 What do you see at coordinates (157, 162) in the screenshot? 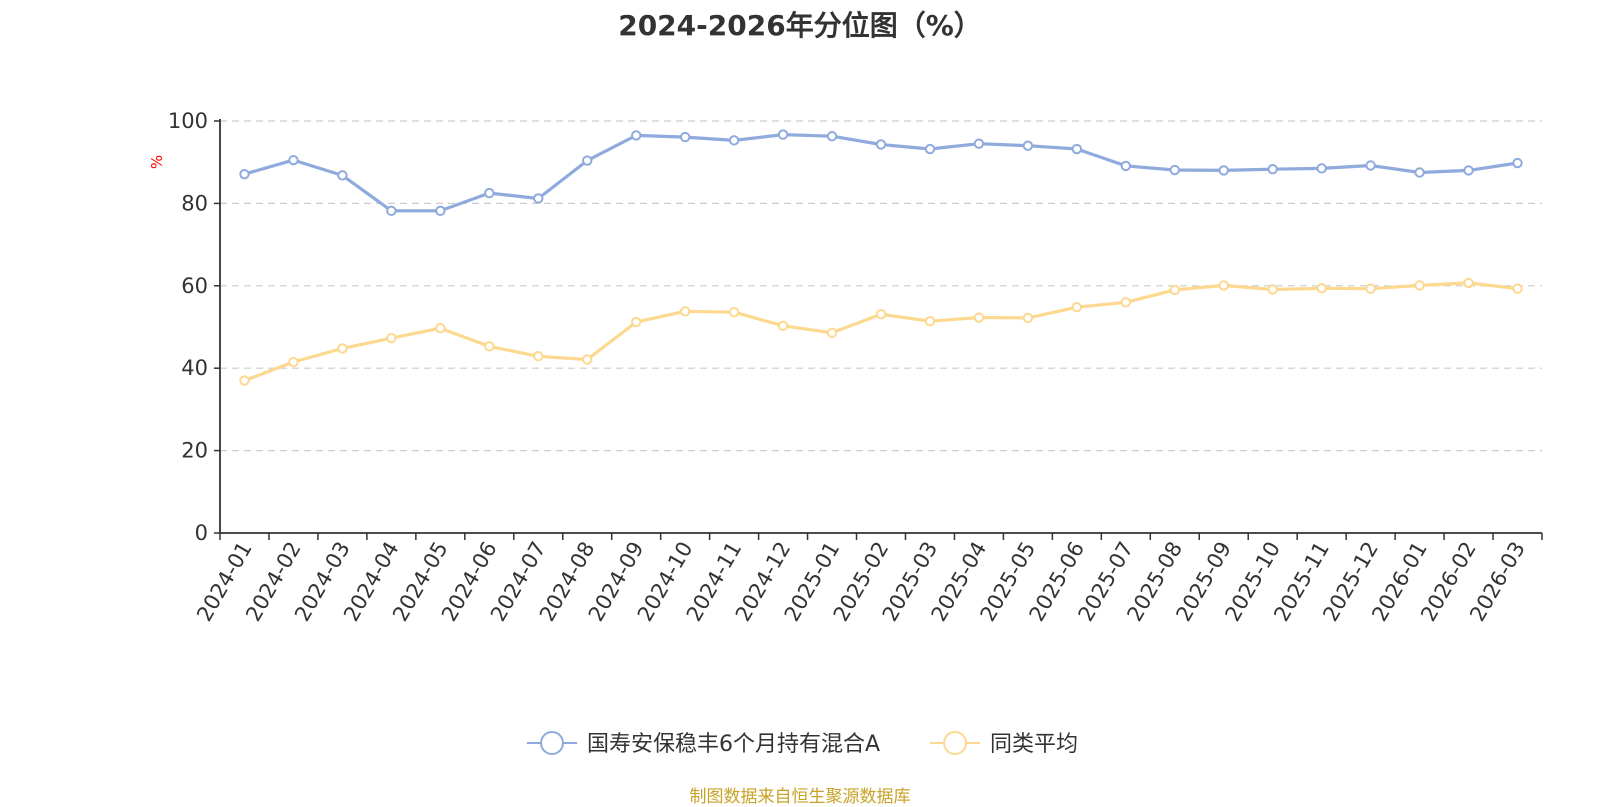
I see `y-axis-label: %` at bounding box center [157, 162].